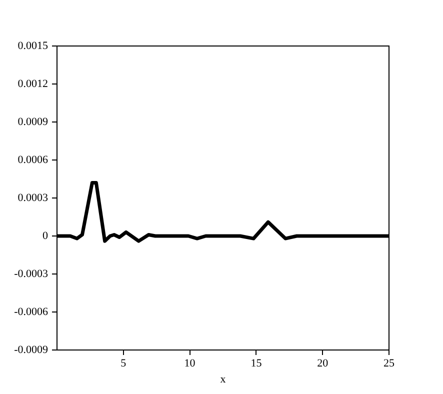  What do you see at coordinates (45, 236) in the screenshot?
I see `y-tick-label: 0` at bounding box center [45, 236].